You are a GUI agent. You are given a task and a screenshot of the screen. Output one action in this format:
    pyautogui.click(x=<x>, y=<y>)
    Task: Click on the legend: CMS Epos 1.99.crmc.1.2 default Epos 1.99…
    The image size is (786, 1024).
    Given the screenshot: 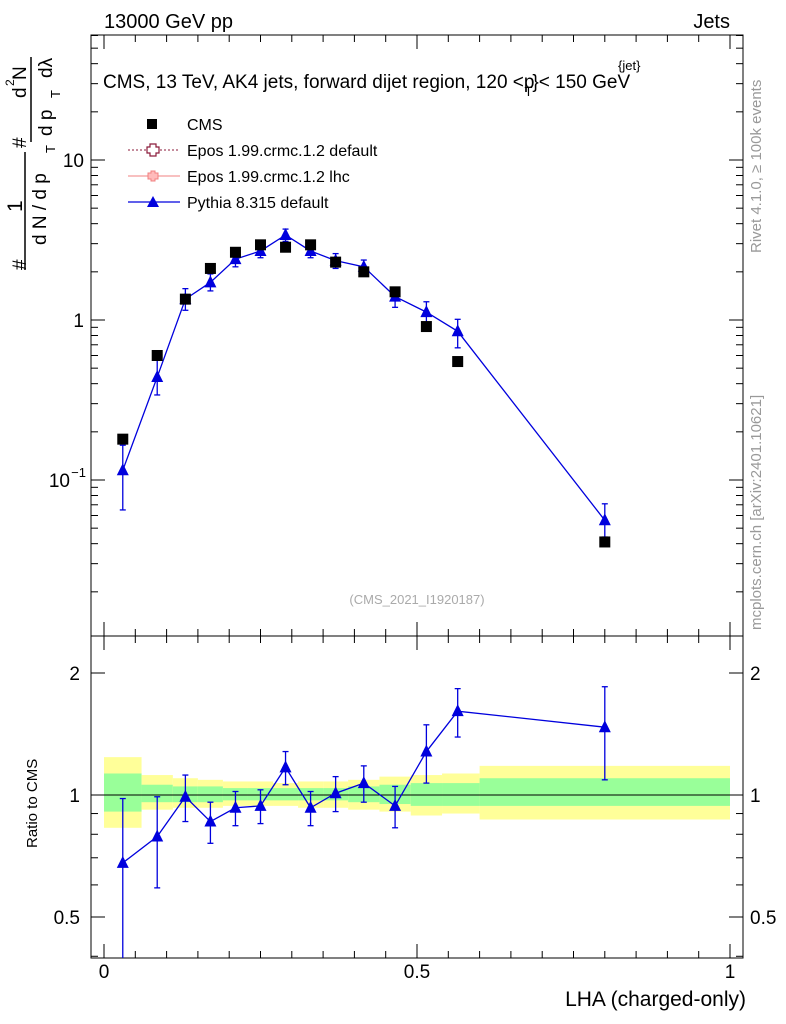 What is the action you would take?
    pyautogui.click(x=253, y=164)
    